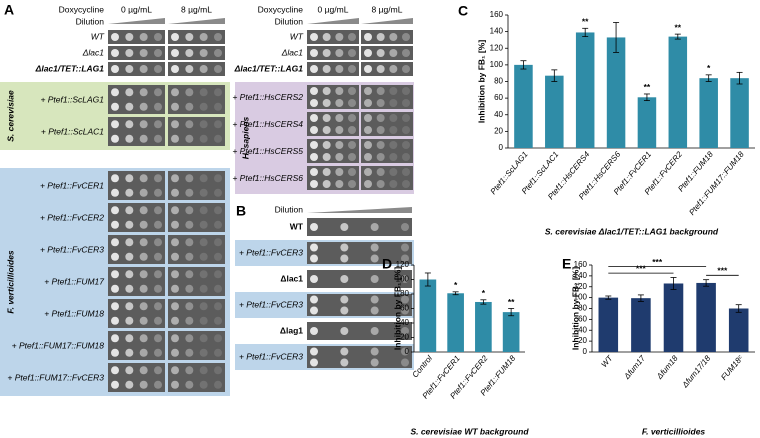  Describe the element at coordinates (387, 264) in the screenshot. I see `panel-label: D` at that location.